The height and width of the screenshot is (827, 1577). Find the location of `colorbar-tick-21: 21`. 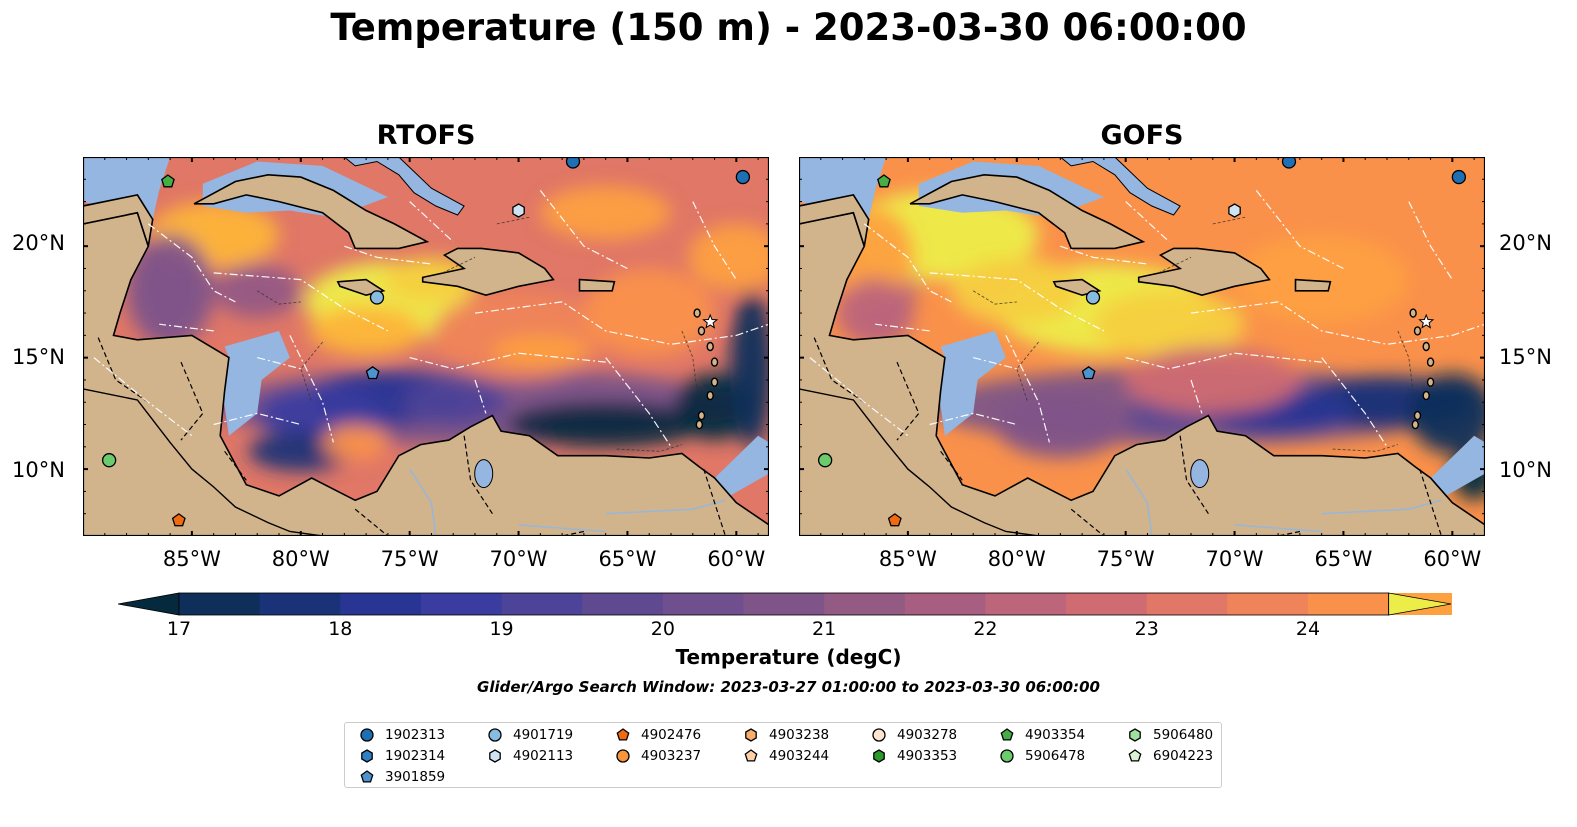

colorbar-tick-21: 21 is located at coordinates (824, 629).